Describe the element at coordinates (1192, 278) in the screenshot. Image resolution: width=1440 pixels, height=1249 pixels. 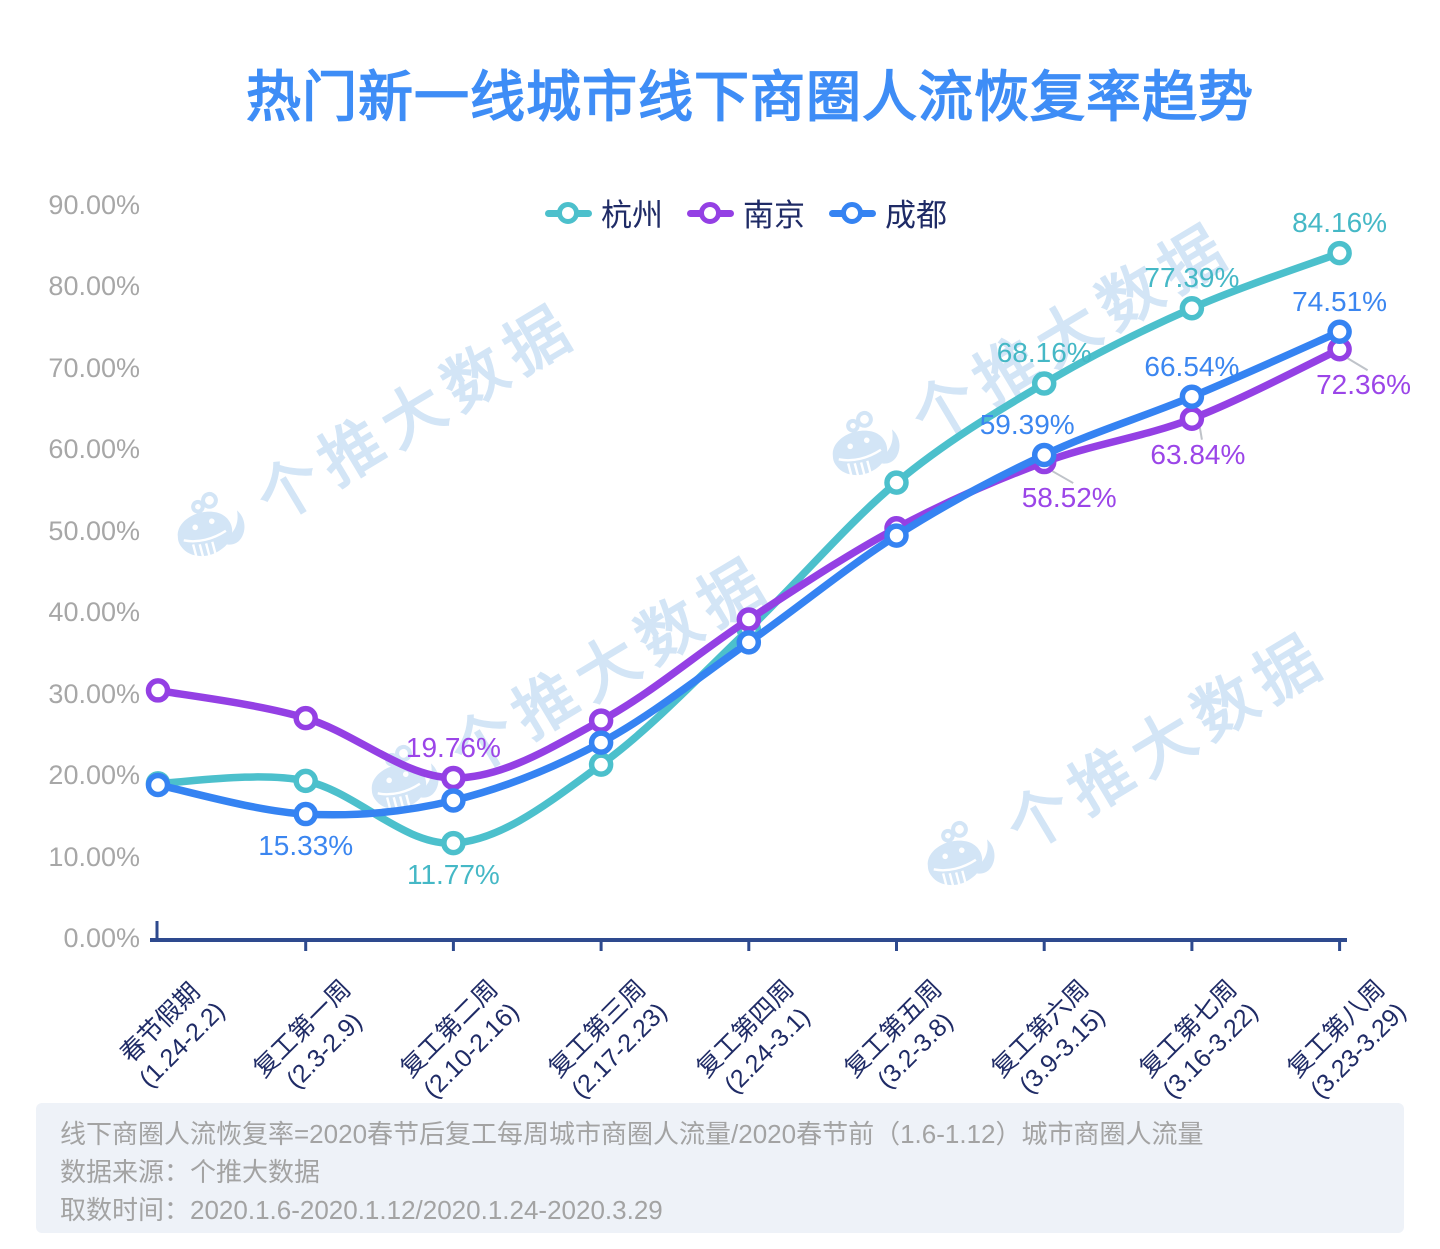
I see `value-label-hangzhou-7: 77.39%` at that location.